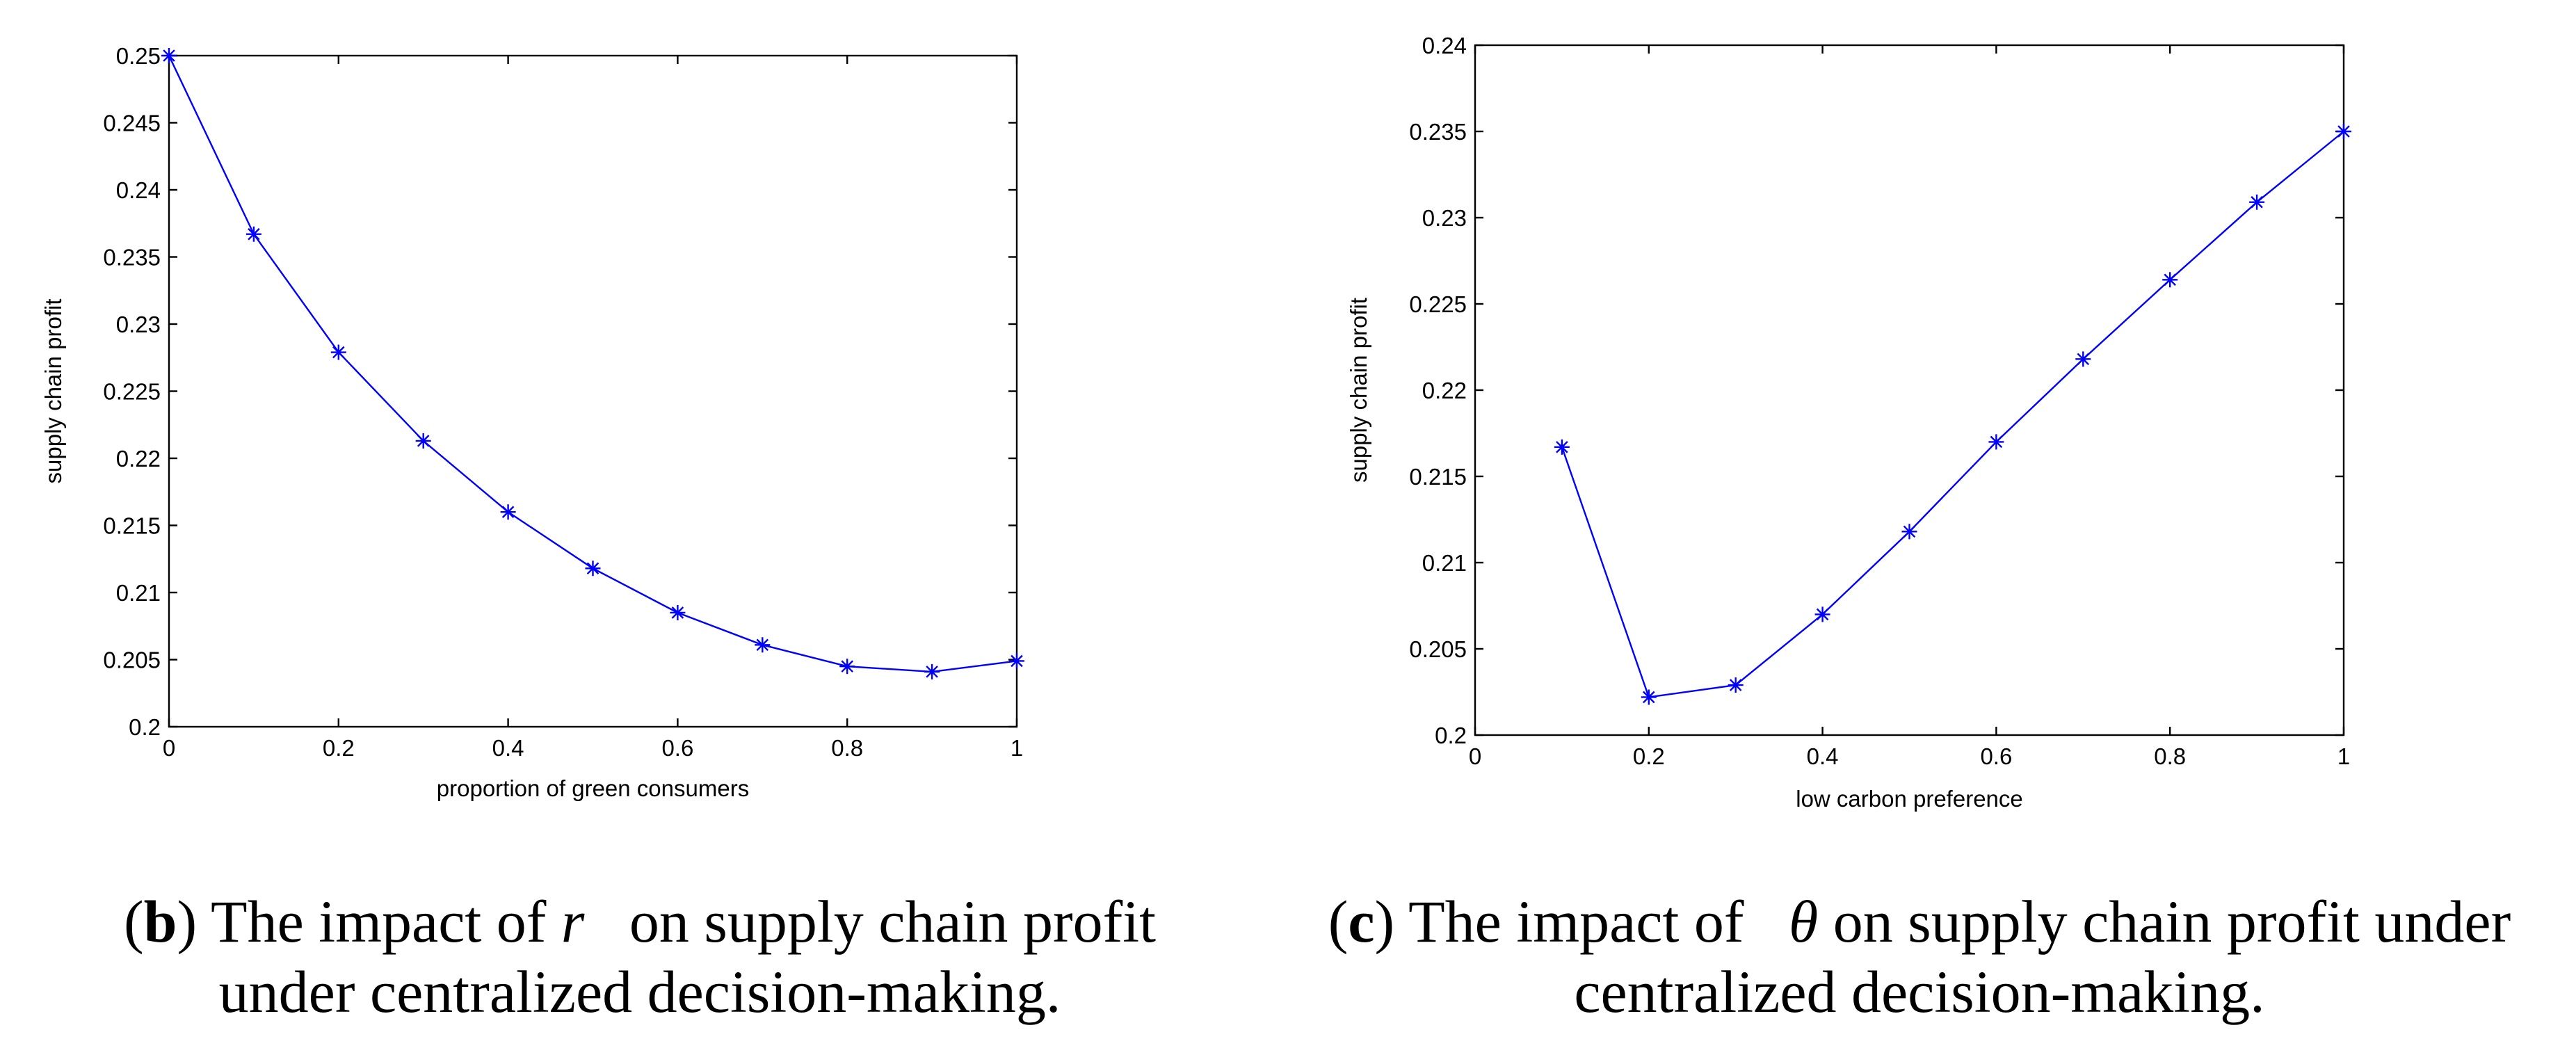 This screenshot has height=1055, width=2576. What do you see at coordinates (138, 56) in the screenshot?
I see `y-tick-label-b: 0.25` at bounding box center [138, 56].